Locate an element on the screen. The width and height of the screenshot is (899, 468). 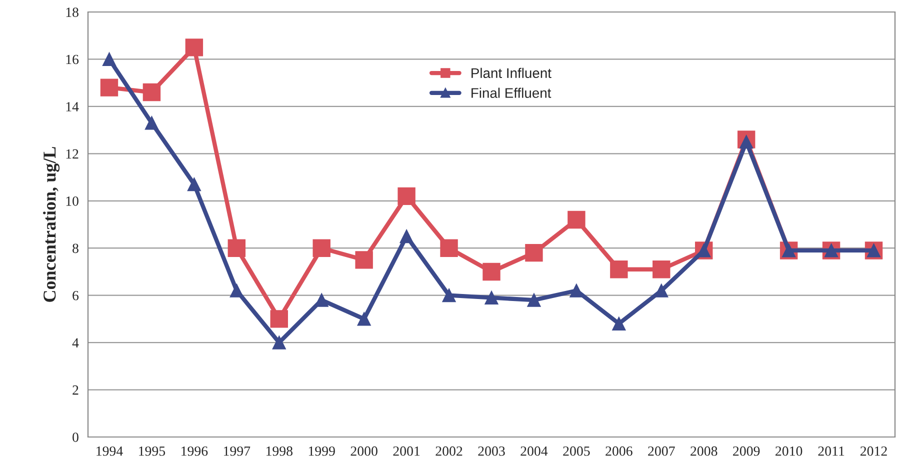
x-tick-label: 1995 is located at coordinates (152, 451).